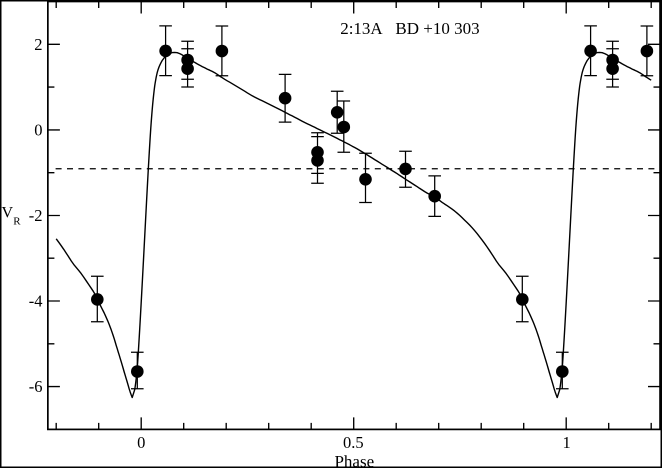 This screenshot has width=662, height=468. What do you see at coordinates (38, 44) in the screenshot?
I see `svg-text: 2` at bounding box center [38, 44].